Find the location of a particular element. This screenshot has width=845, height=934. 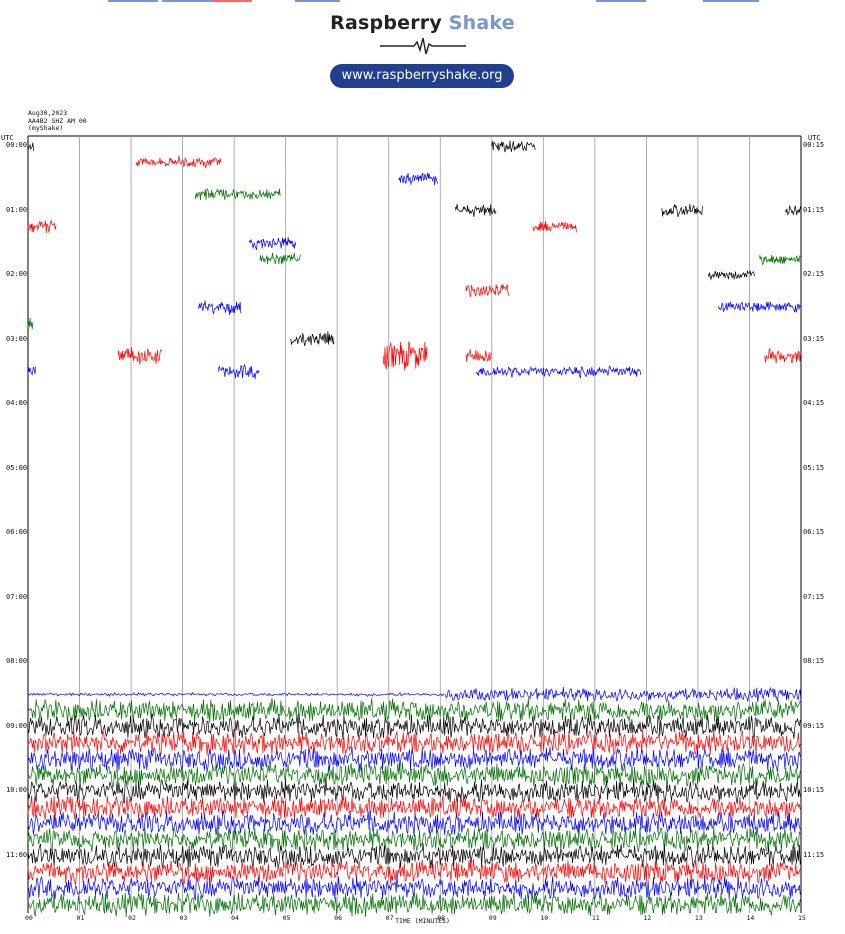

right-hour-label: 11:15 is located at coordinates (814, 854).